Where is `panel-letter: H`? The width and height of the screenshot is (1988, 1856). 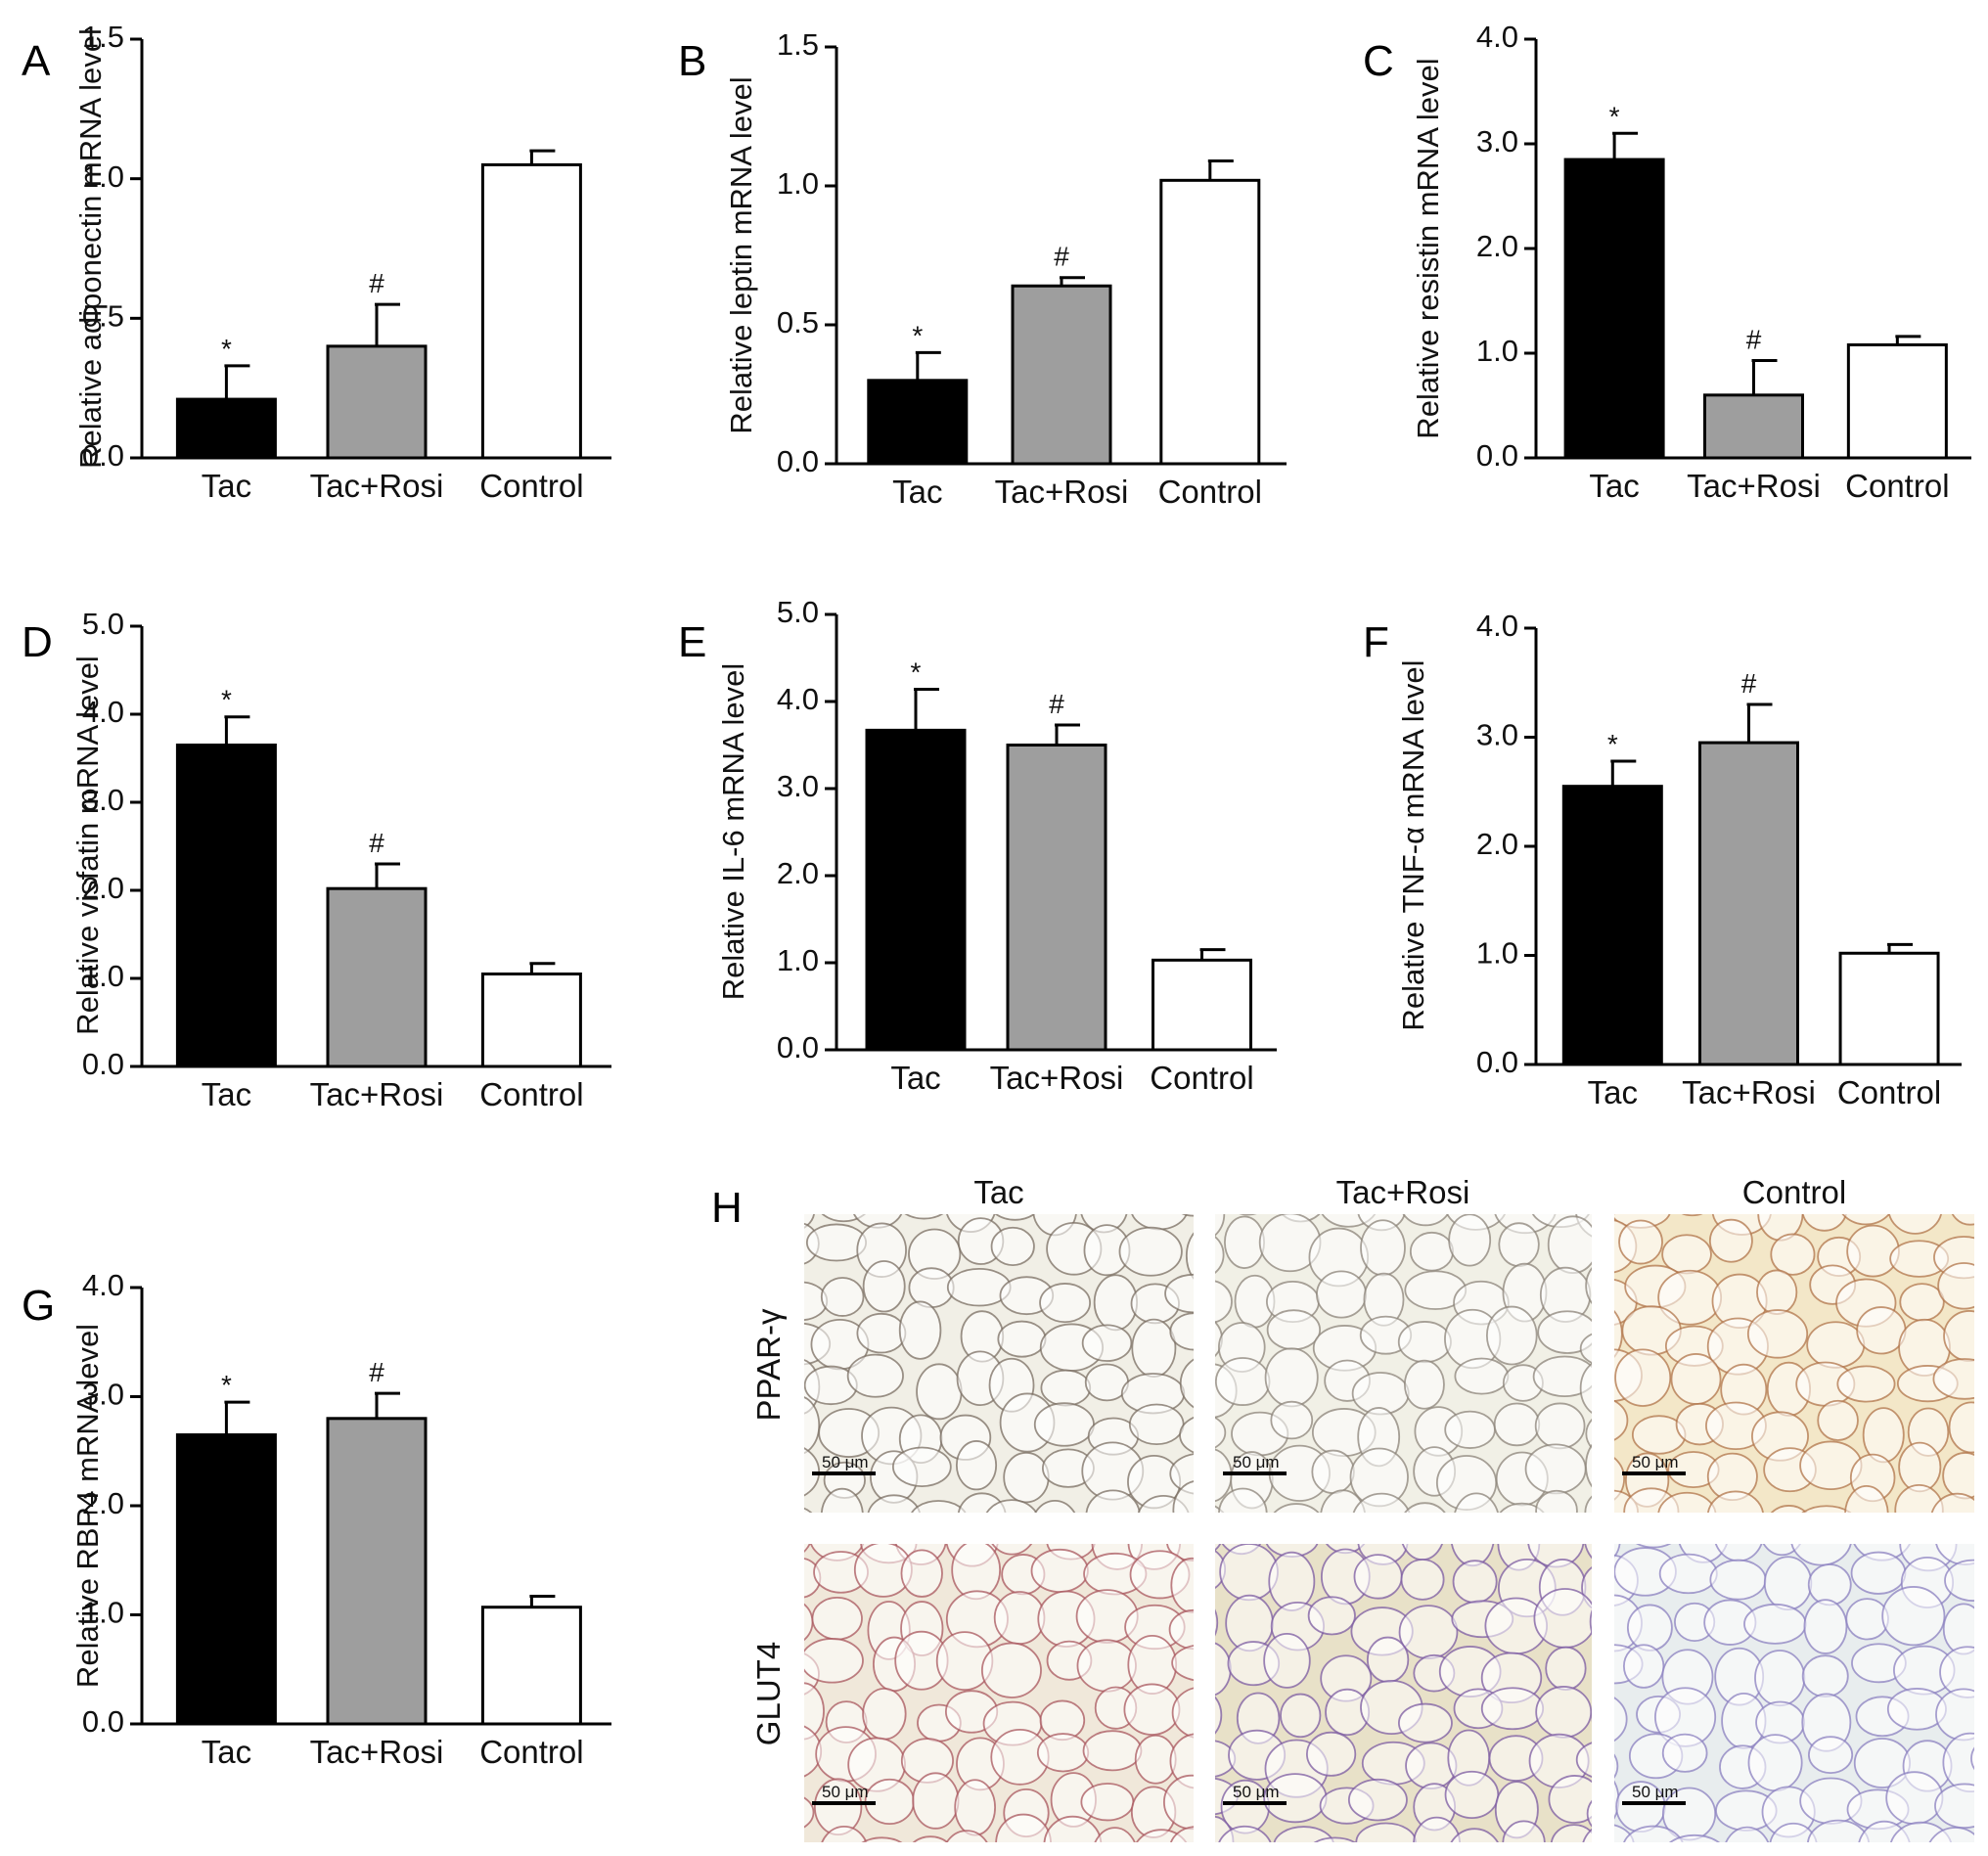 panel-letter: H is located at coordinates (727, 1208).